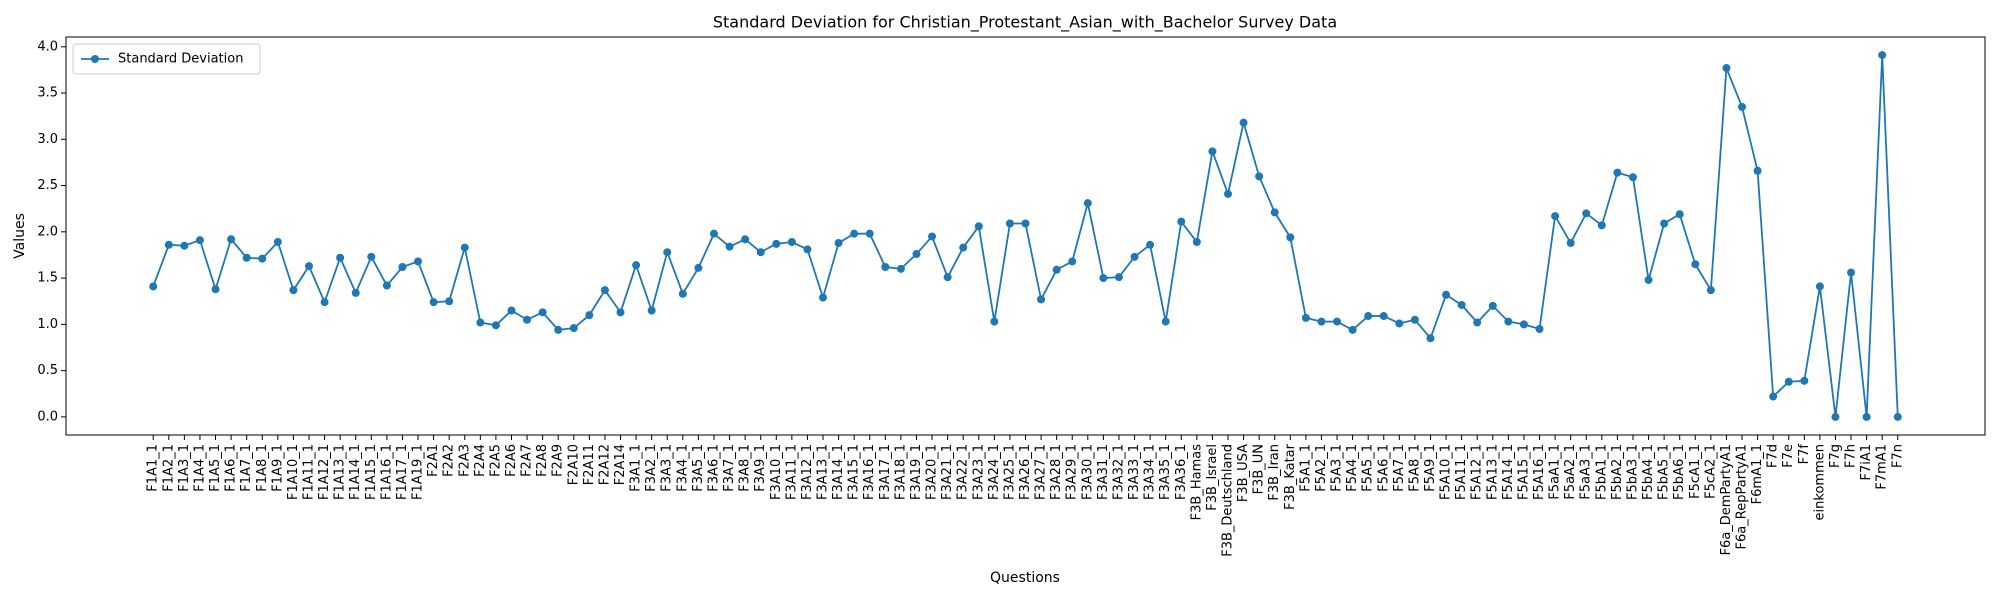 The height and width of the screenshot is (600, 2000). What do you see at coordinates (293, 472) in the screenshot?
I see `x-tick-label: F1A10_1` at bounding box center [293, 472].